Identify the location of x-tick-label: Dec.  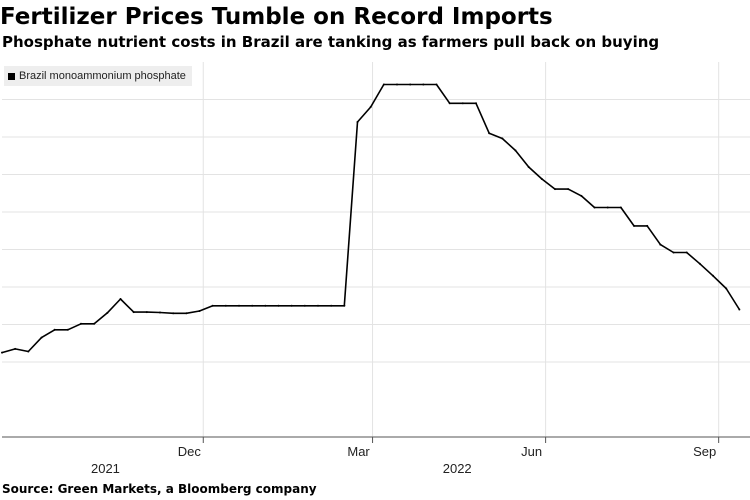
(190, 451).